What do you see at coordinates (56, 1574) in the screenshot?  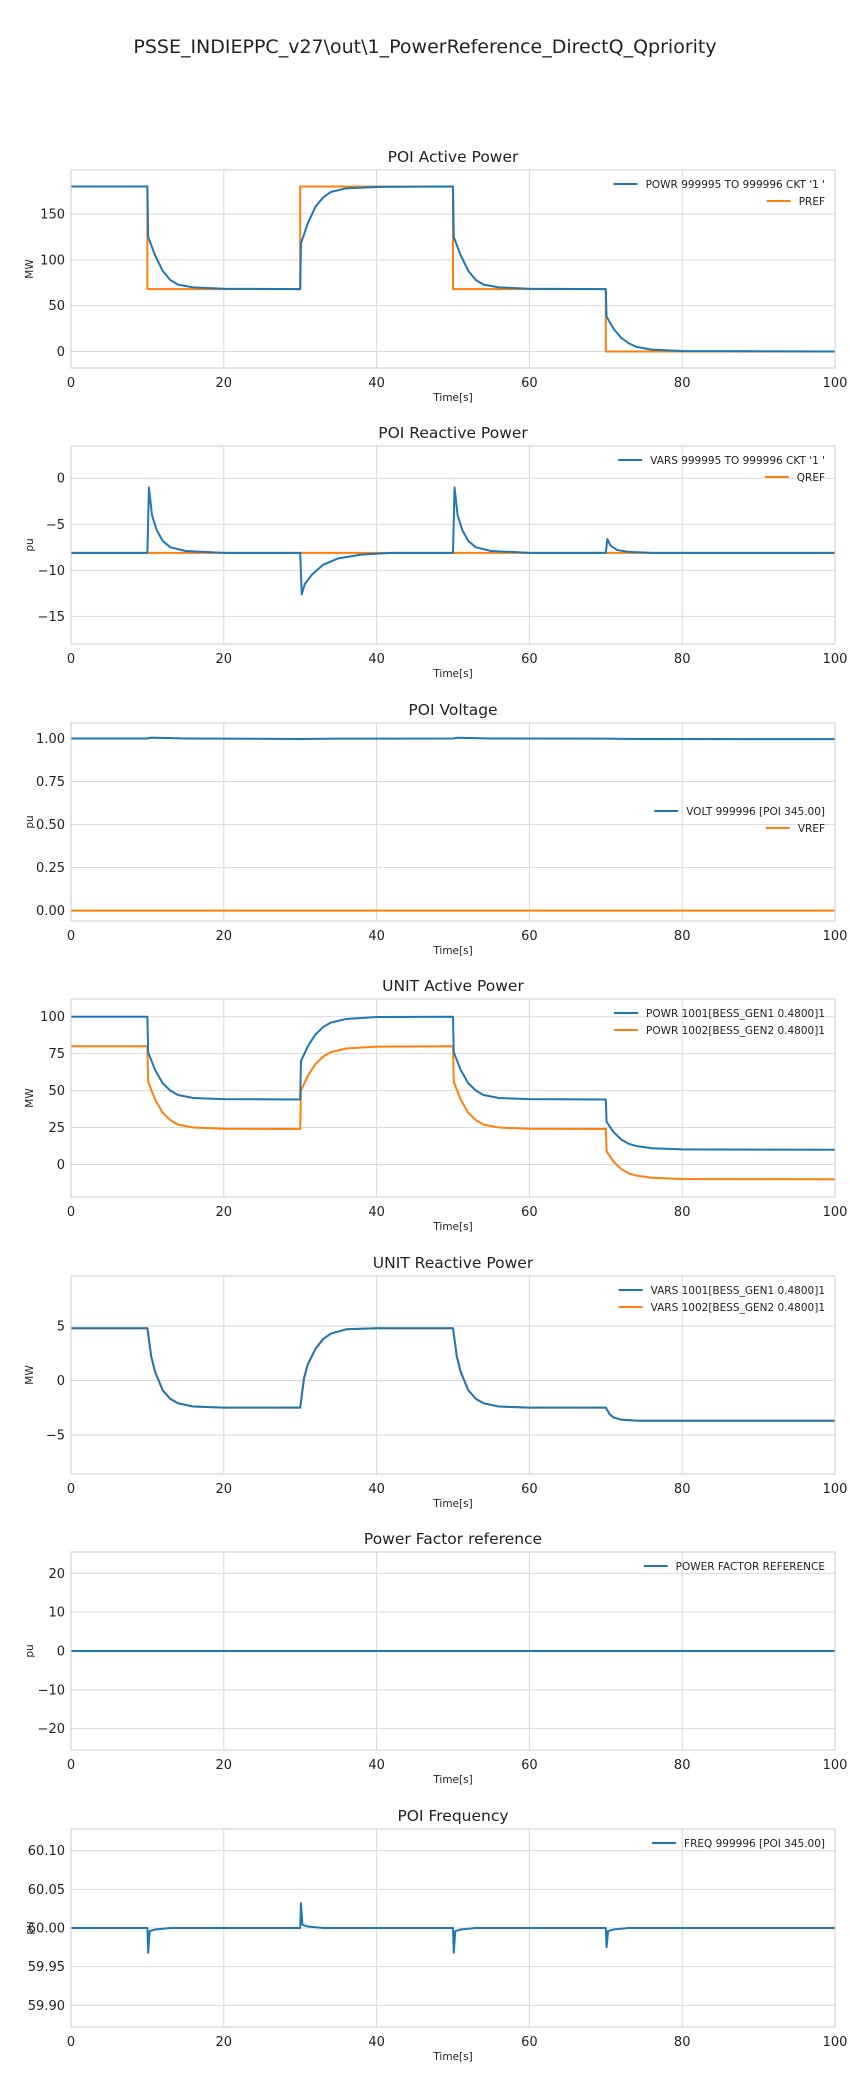 I see `y-tick-label: 20` at bounding box center [56, 1574].